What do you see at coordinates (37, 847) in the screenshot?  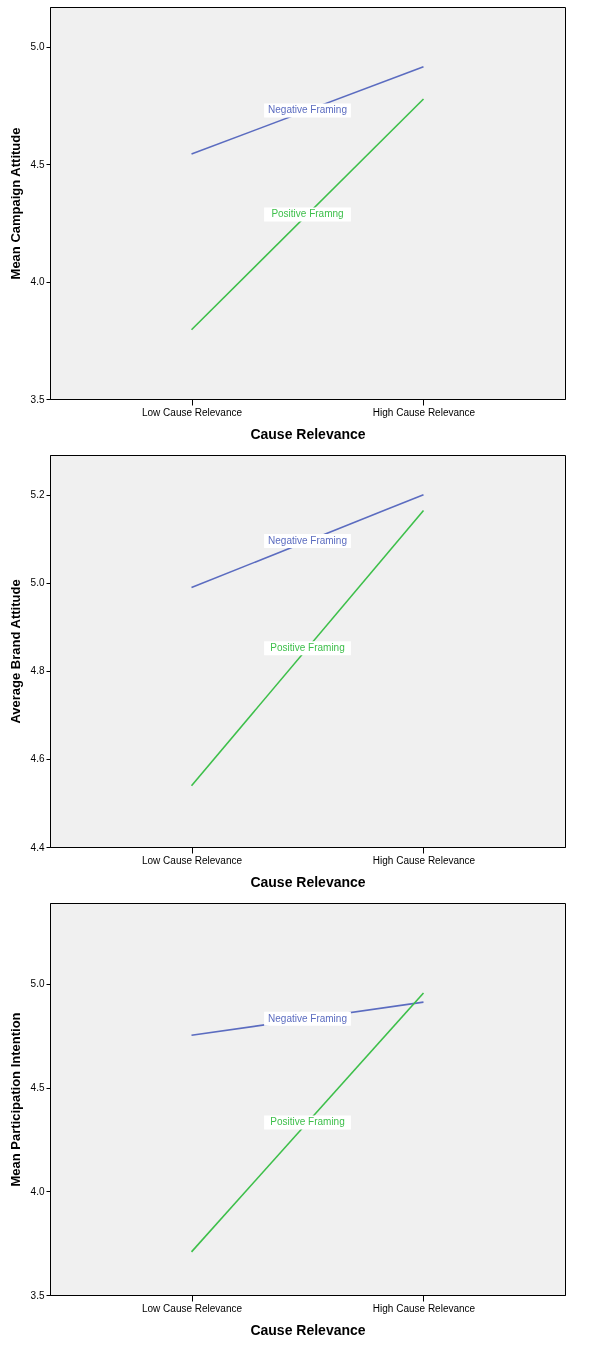 I see `y-tick-label: 4.4` at bounding box center [37, 847].